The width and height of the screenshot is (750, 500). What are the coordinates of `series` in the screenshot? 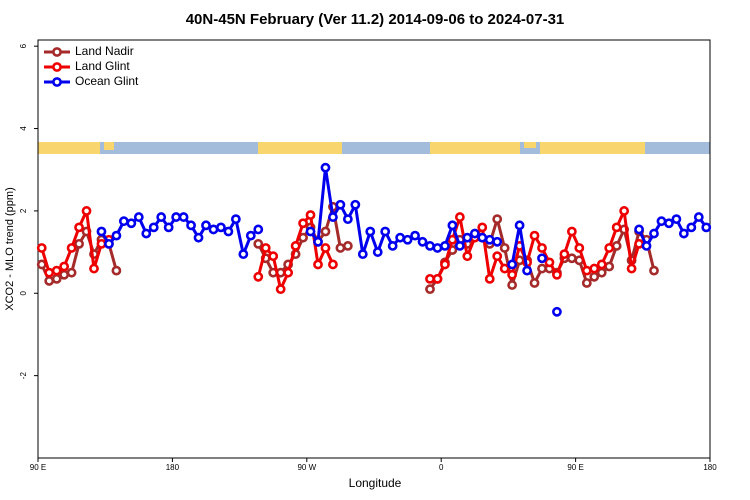 It's located at (340, 250).